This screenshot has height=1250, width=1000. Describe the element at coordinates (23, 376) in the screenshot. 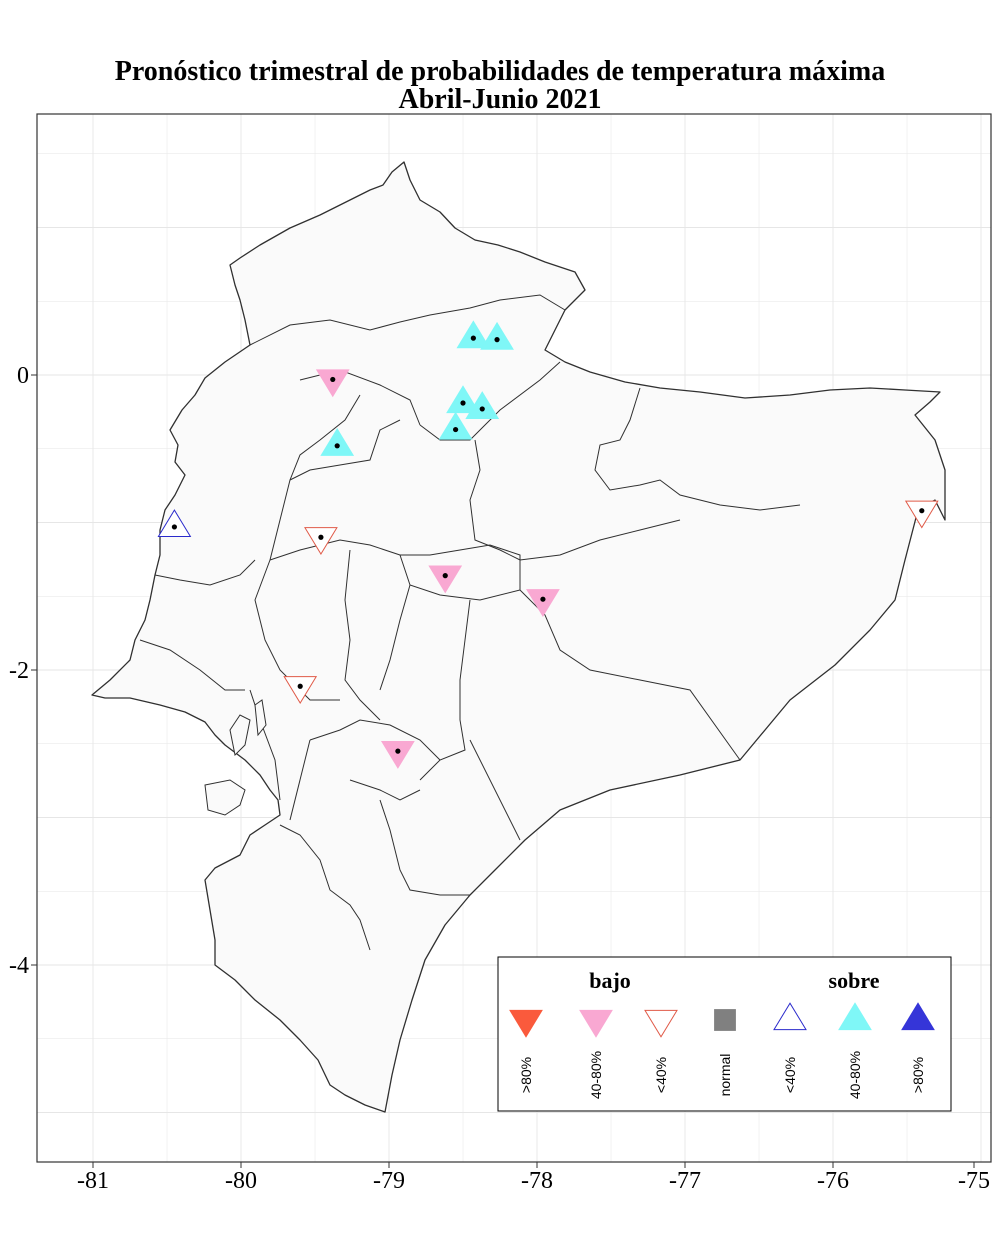

I see `y-tick-label: 0` at that location.